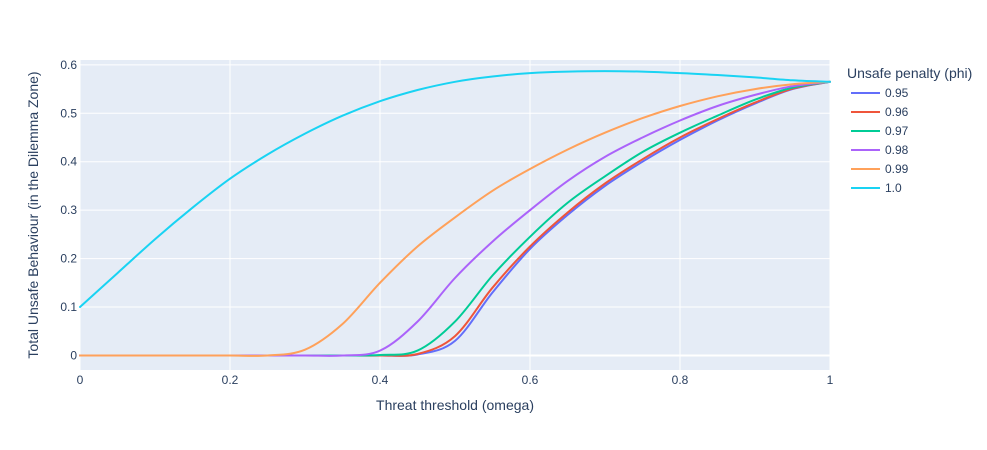 The height and width of the screenshot is (450, 987). What do you see at coordinates (68, 162) in the screenshot?
I see `y-tick-label: 0.4` at bounding box center [68, 162].